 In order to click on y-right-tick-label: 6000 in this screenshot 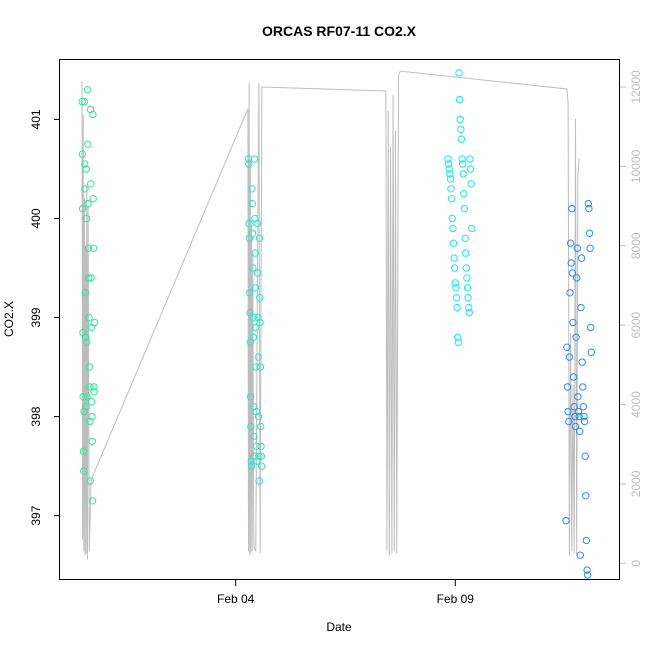, I will do `click(636, 324)`.